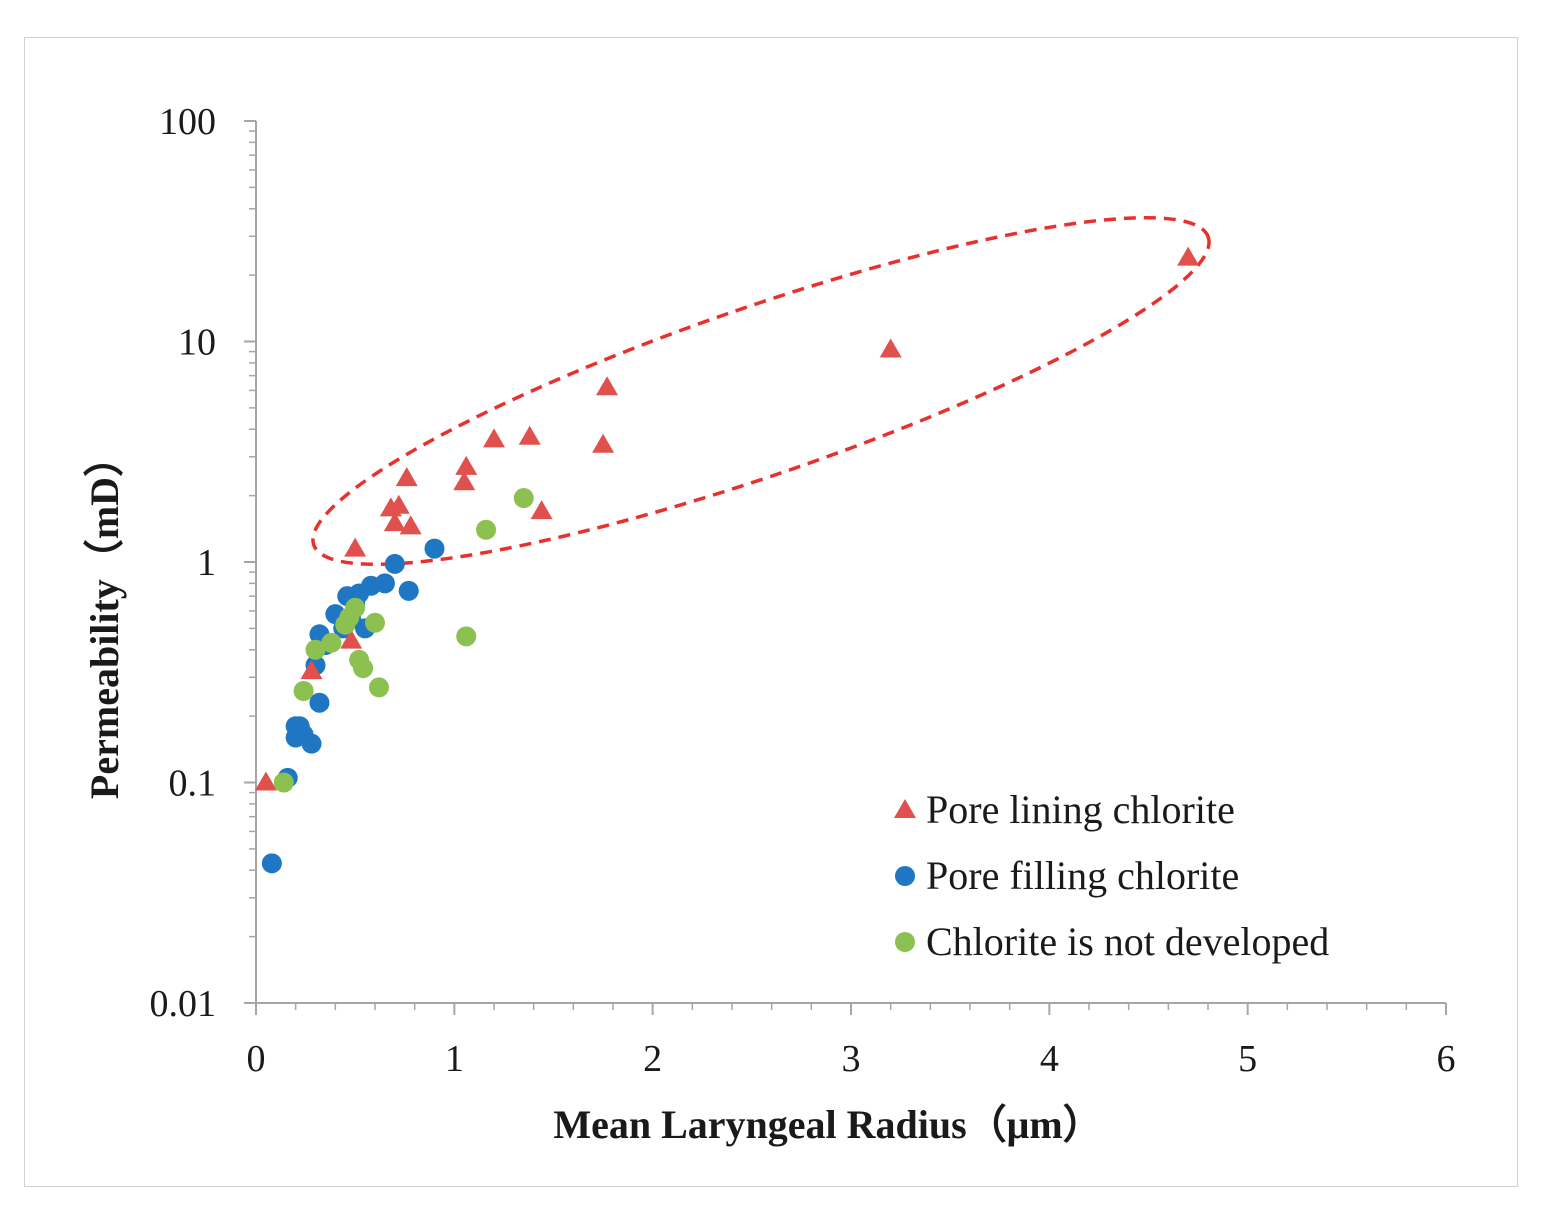  Describe the element at coordinates (197, 343) in the screenshot. I see `y-tick-label: 10` at that location.